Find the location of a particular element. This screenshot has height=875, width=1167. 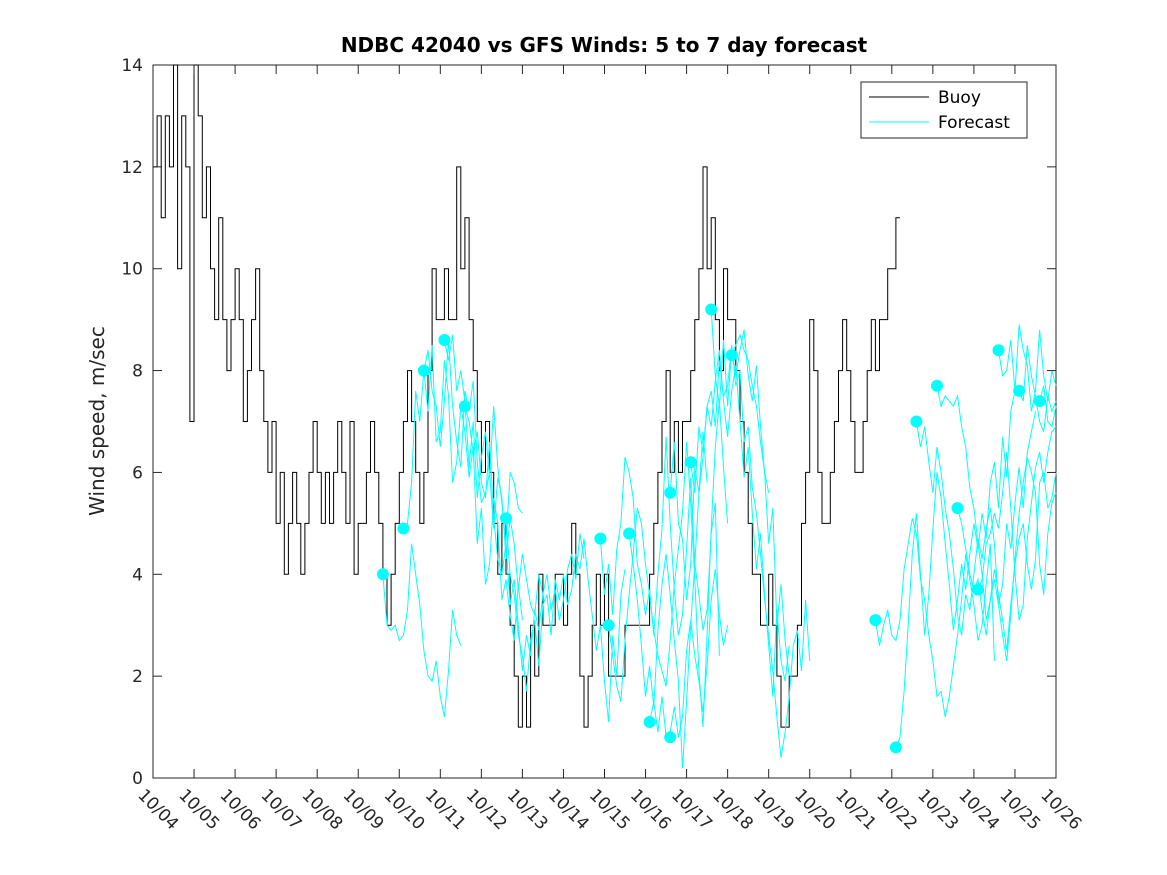

legend-buoy-label: Buoy is located at coordinates (959, 98).